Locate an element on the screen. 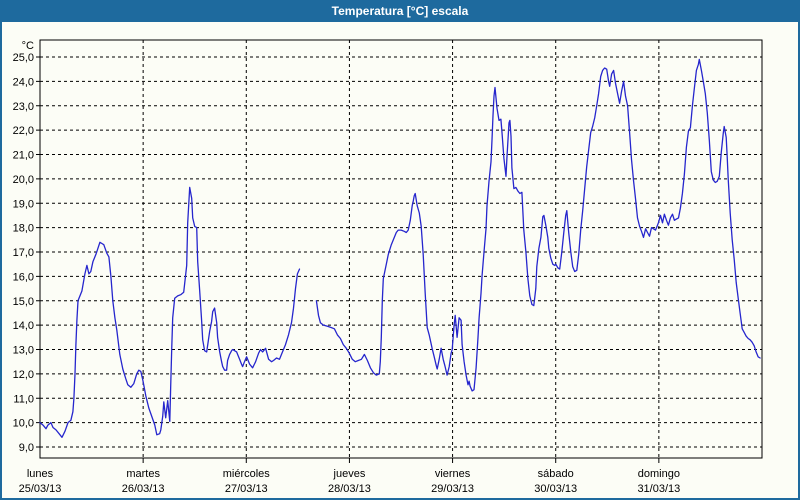 The image size is (800, 500). x-day-date-label: 29/03/13 is located at coordinates (452, 489).